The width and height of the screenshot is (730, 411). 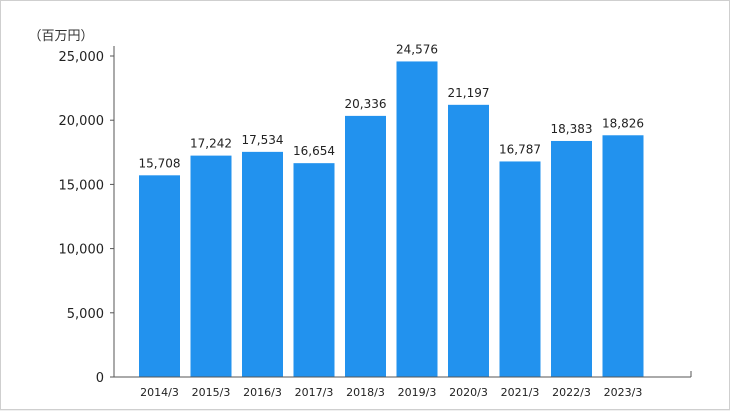 What do you see at coordinates (87, 216) in the screenshot?
I see `y-axis: 0 5,000 10,000 15,000 20,000 25,000` at bounding box center [87, 216].